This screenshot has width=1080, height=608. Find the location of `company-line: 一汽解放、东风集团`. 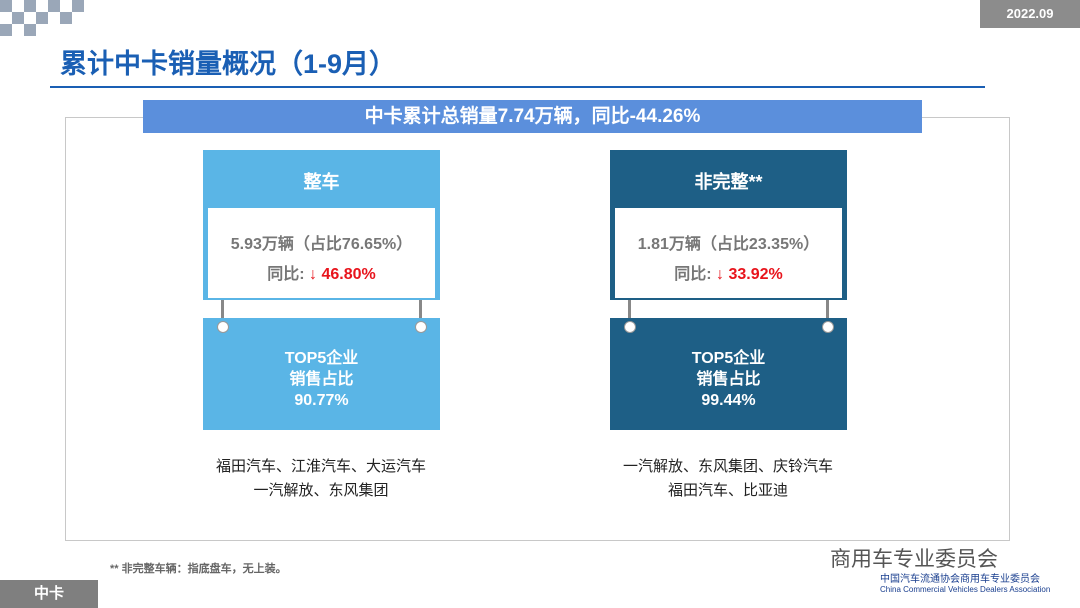

company-line: 一汽解放、东风集团 is located at coordinates (321, 490).